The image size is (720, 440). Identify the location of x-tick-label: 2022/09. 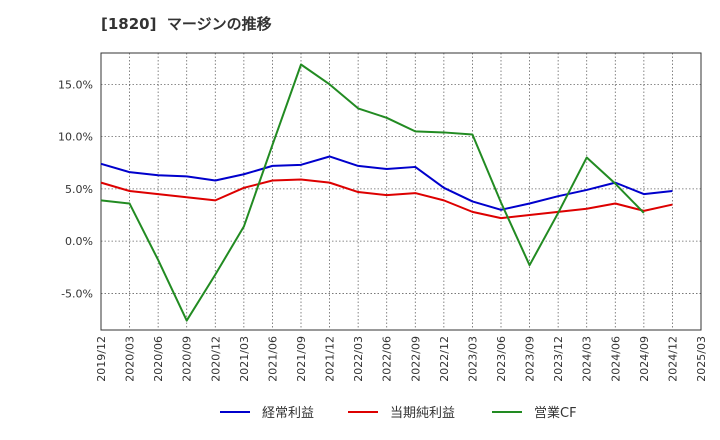
(415, 359).